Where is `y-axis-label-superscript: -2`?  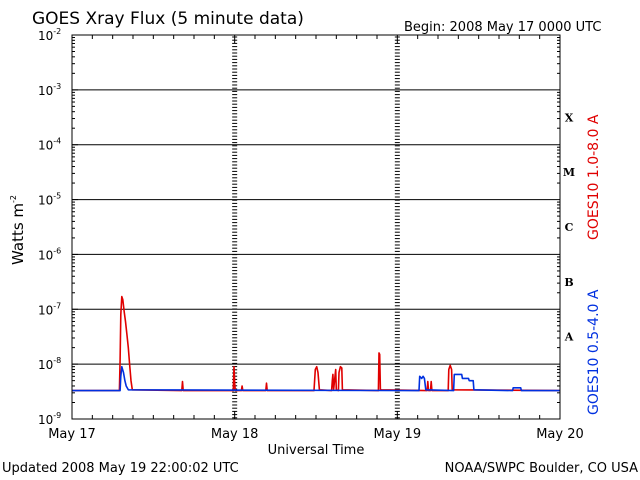 y-axis-label-superscript: -2 is located at coordinates (13, 199).